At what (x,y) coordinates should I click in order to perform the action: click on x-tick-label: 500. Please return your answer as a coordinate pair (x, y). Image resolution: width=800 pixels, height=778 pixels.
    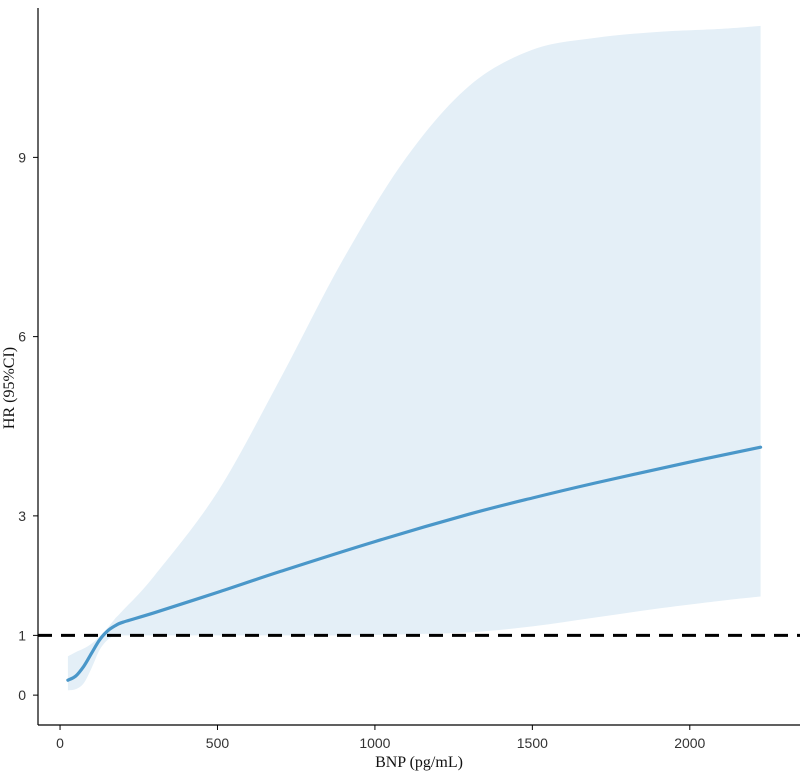
    Looking at the image, I should click on (218, 743).